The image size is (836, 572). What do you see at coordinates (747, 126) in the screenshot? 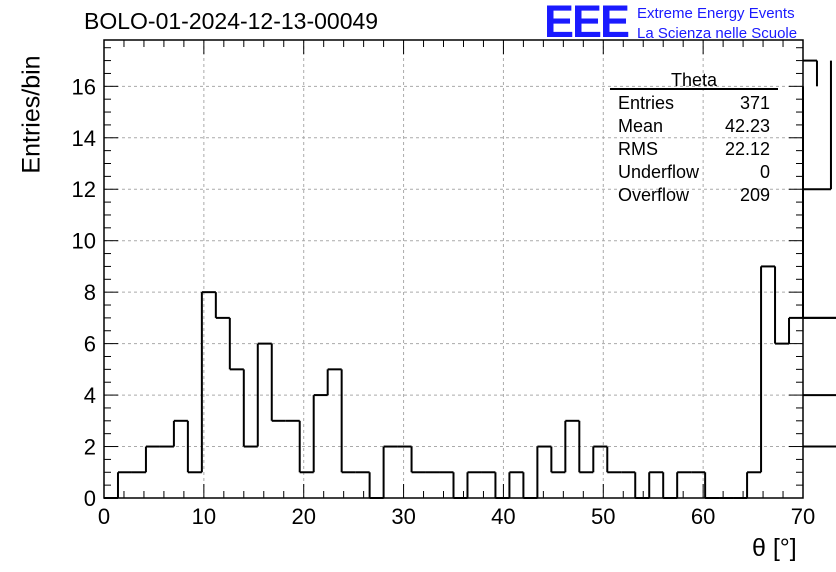
I see `stats-value: 42.23` at bounding box center [747, 126].